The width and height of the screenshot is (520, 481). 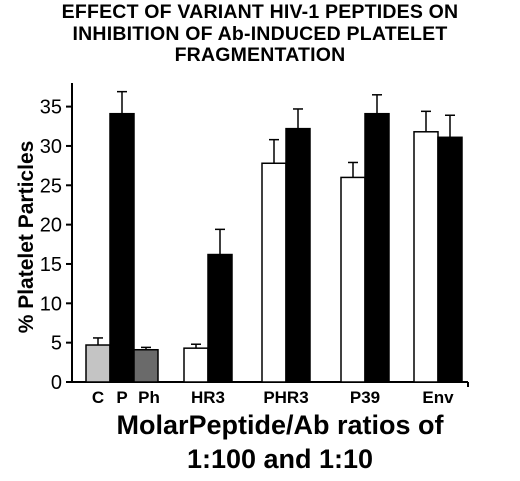 I want to click on x-axis-label-line: MolarPeptide/Ab ratios of, so click(x=280, y=425).